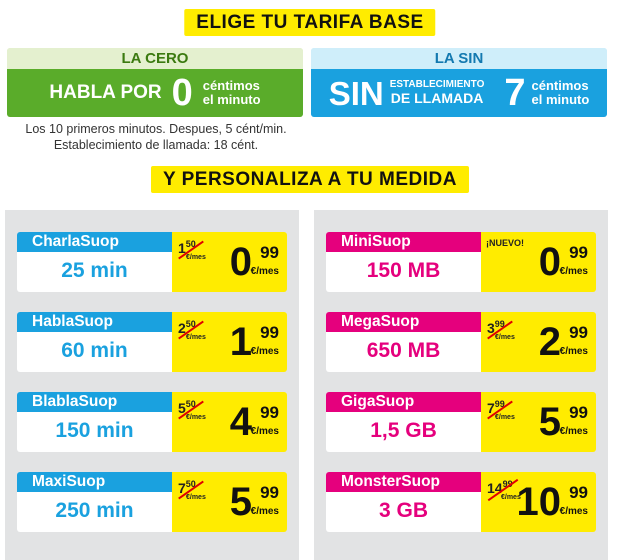 The height and width of the screenshot is (560, 620). Describe the element at coordinates (182, 248) in the screenshot. I see `old-price-int: 1` at that location.